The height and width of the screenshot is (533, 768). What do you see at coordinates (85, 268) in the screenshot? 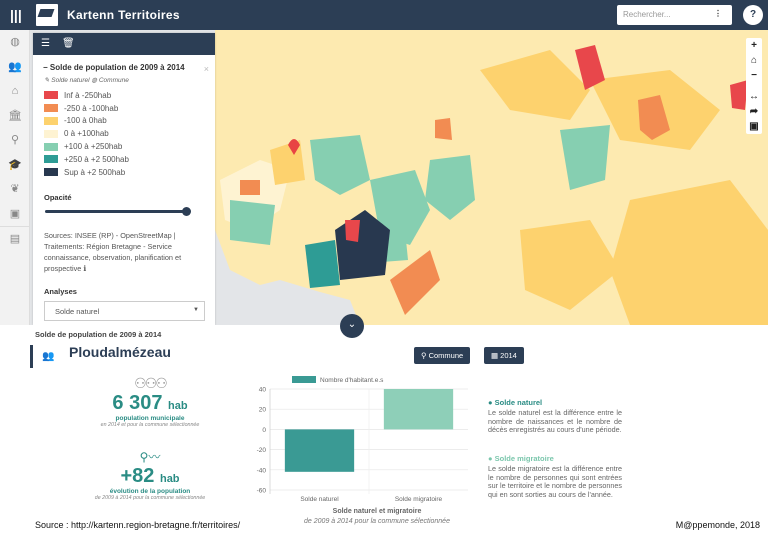
I see `info-icon: ℹ` at bounding box center [85, 268].